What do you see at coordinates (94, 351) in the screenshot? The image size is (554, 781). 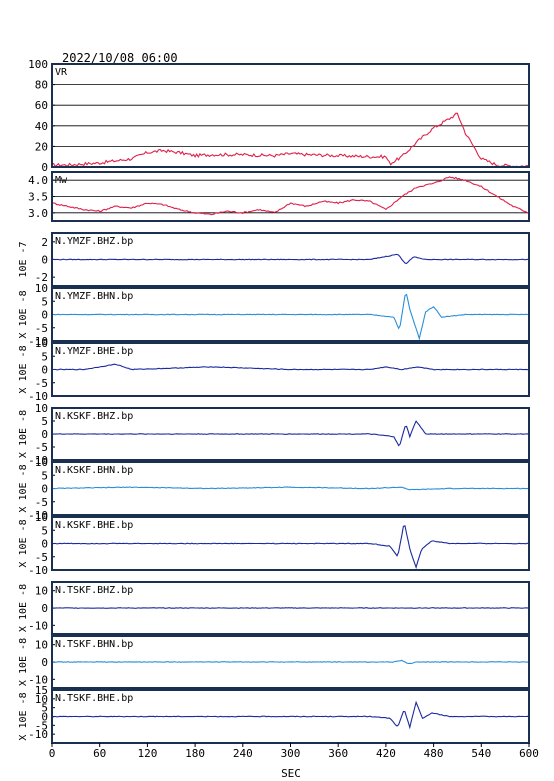 I see `panel-label: N.YMZF.BHE.bp` at bounding box center [94, 351].